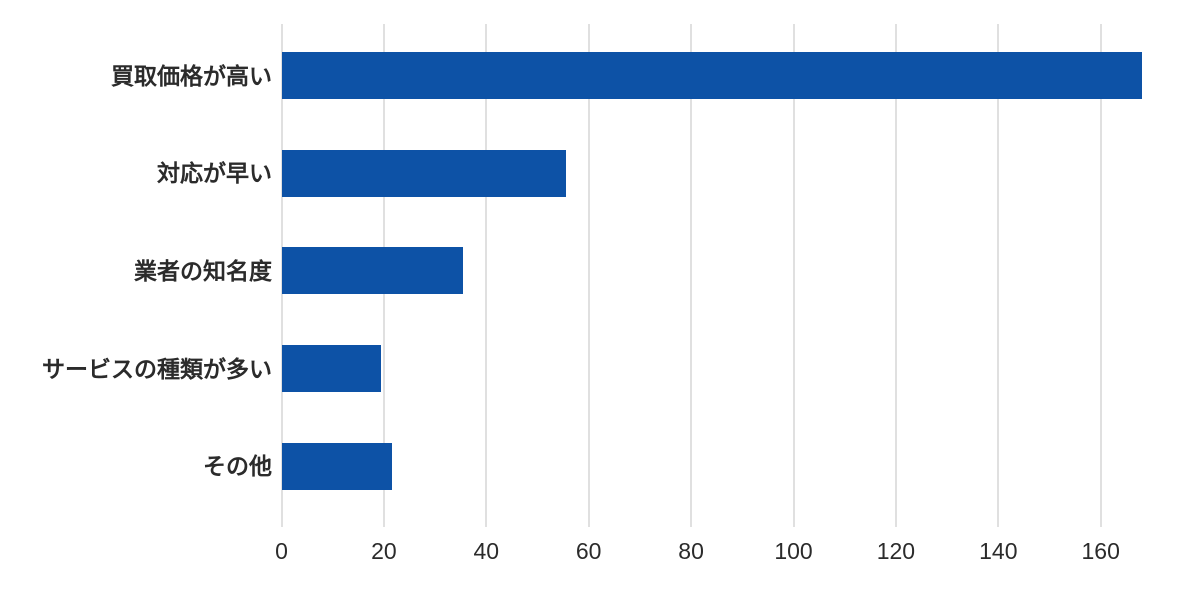  What do you see at coordinates (998, 551) in the screenshot?
I see `x-tick-label: 140` at bounding box center [998, 551].